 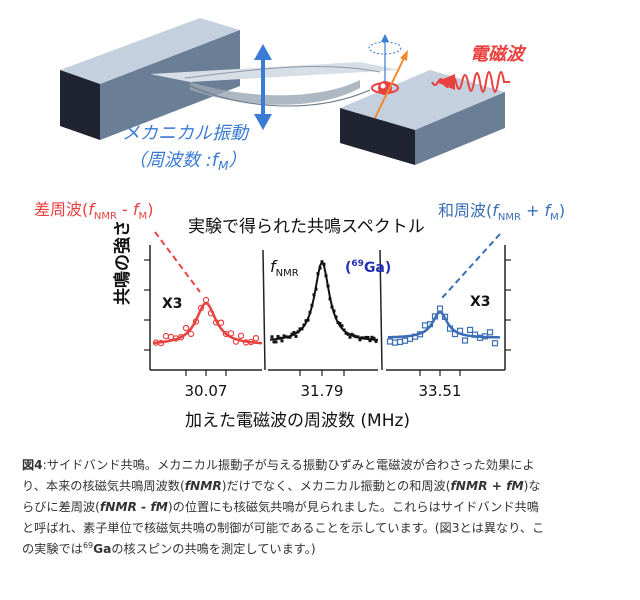 What do you see at coordinates (61, 507) in the screenshot?
I see `caption-text: らびに差周波(` at bounding box center [61, 507].